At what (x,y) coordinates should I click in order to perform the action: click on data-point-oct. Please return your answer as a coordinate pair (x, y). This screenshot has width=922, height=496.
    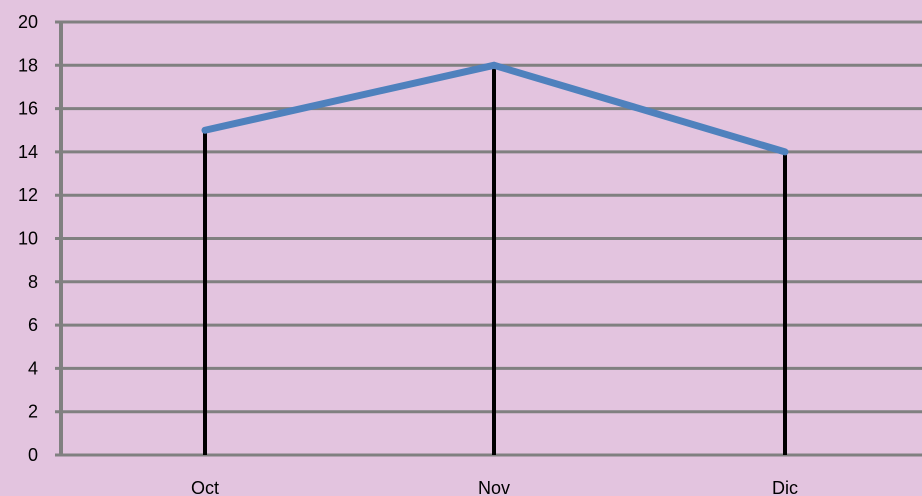
    Looking at the image, I should click on (205, 130).